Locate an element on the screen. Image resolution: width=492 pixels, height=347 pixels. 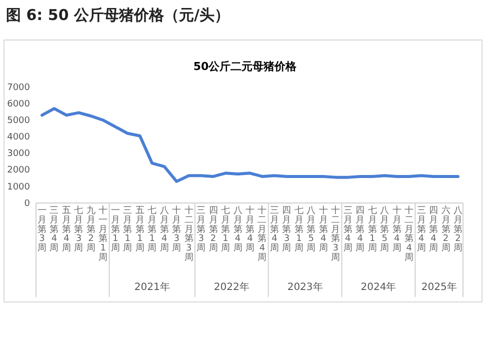
text: 2021年 is located at coordinates (152, 287).